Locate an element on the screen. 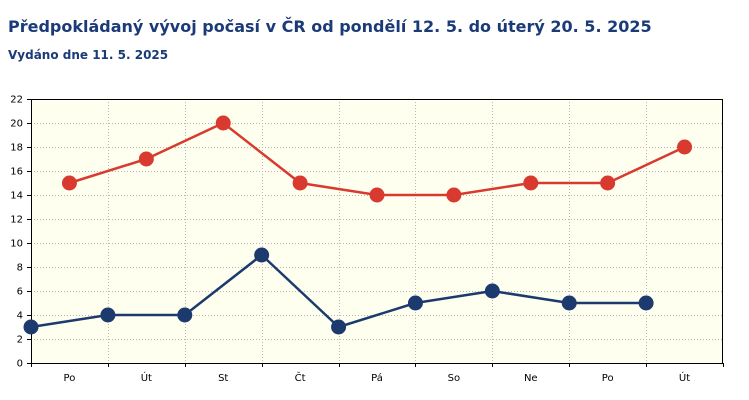 The width and height of the screenshot is (749, 400). y-tick-label: 0 is located at coordinates (20, 364).